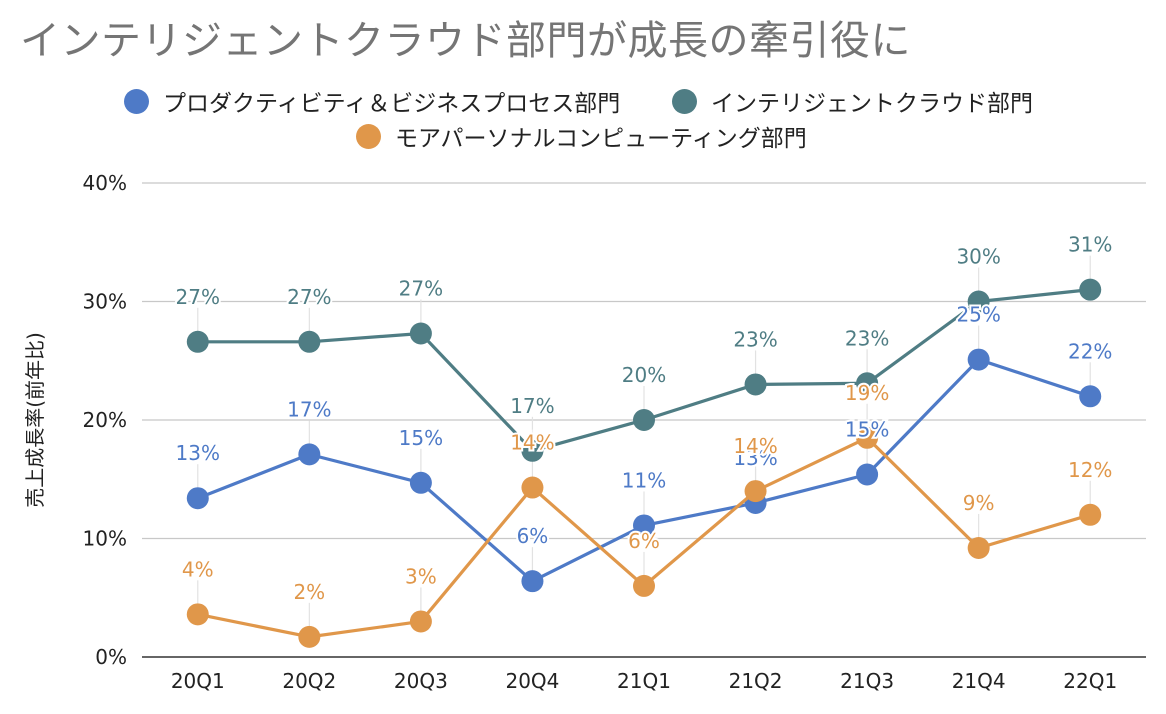 The image size is (1166, 714). Describe the element at coordinates (392, 104) in the screenshot. I see `legend-label-productivity: プロダクティビティ＆ビジネスプロセス部門` at that location.